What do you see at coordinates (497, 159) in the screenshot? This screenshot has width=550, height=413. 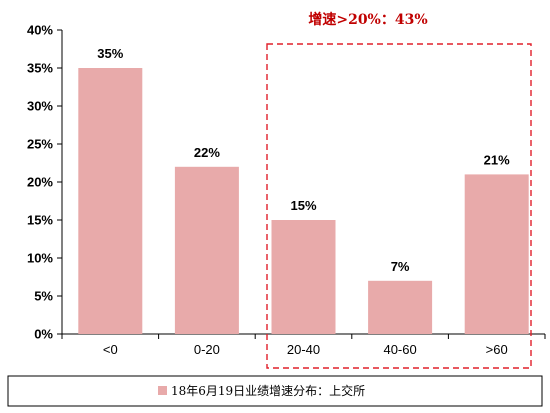 I see `data-label: 21%` at bounding box center [497, 159].